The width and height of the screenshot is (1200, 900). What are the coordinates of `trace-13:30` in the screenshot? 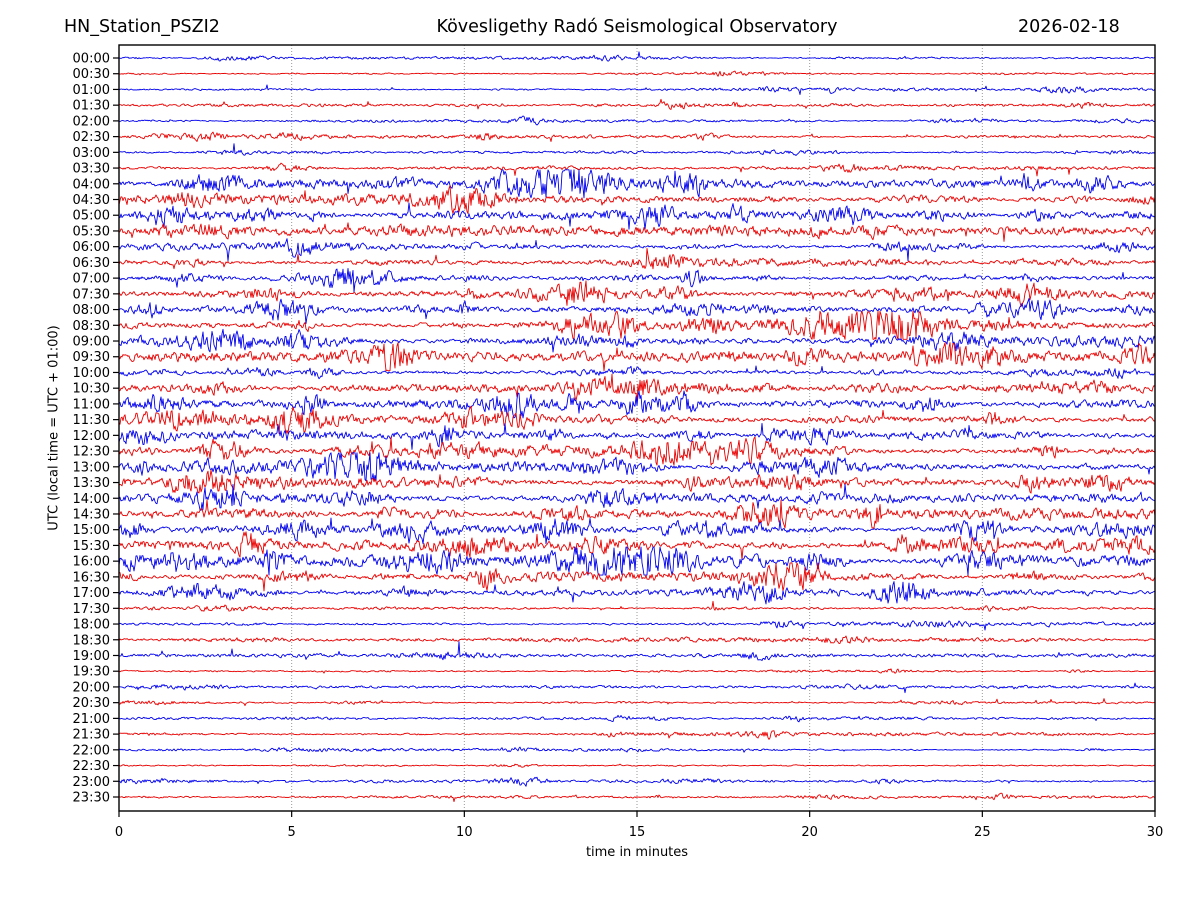 It's located at (637, 481).